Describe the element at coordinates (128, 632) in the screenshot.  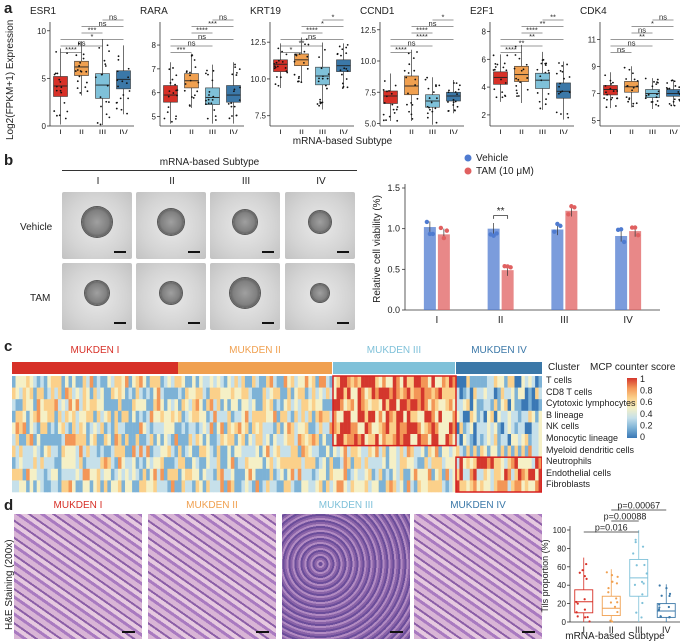
I see `scale-bar` at that location.